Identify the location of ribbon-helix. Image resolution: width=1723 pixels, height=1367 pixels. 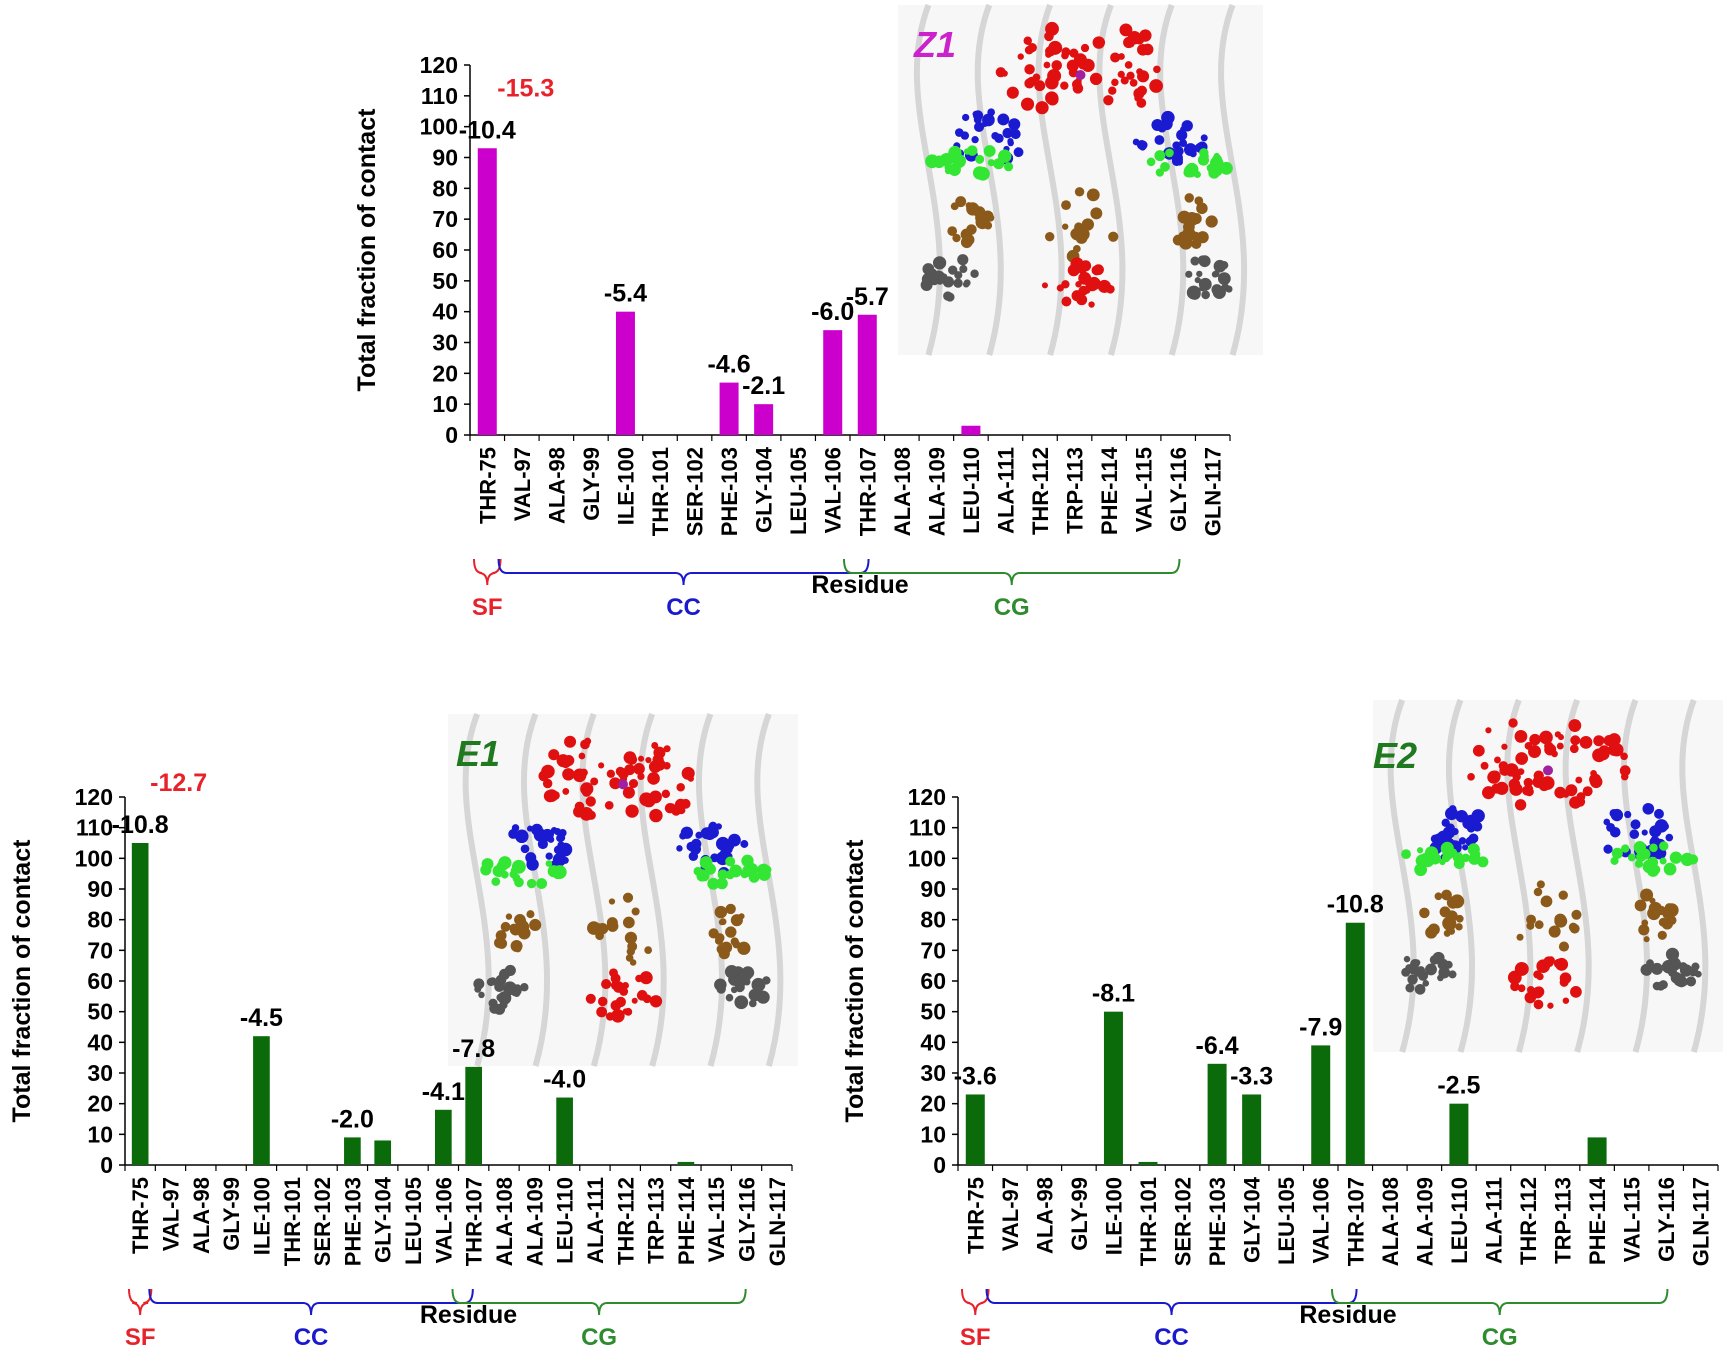
(477, 889).